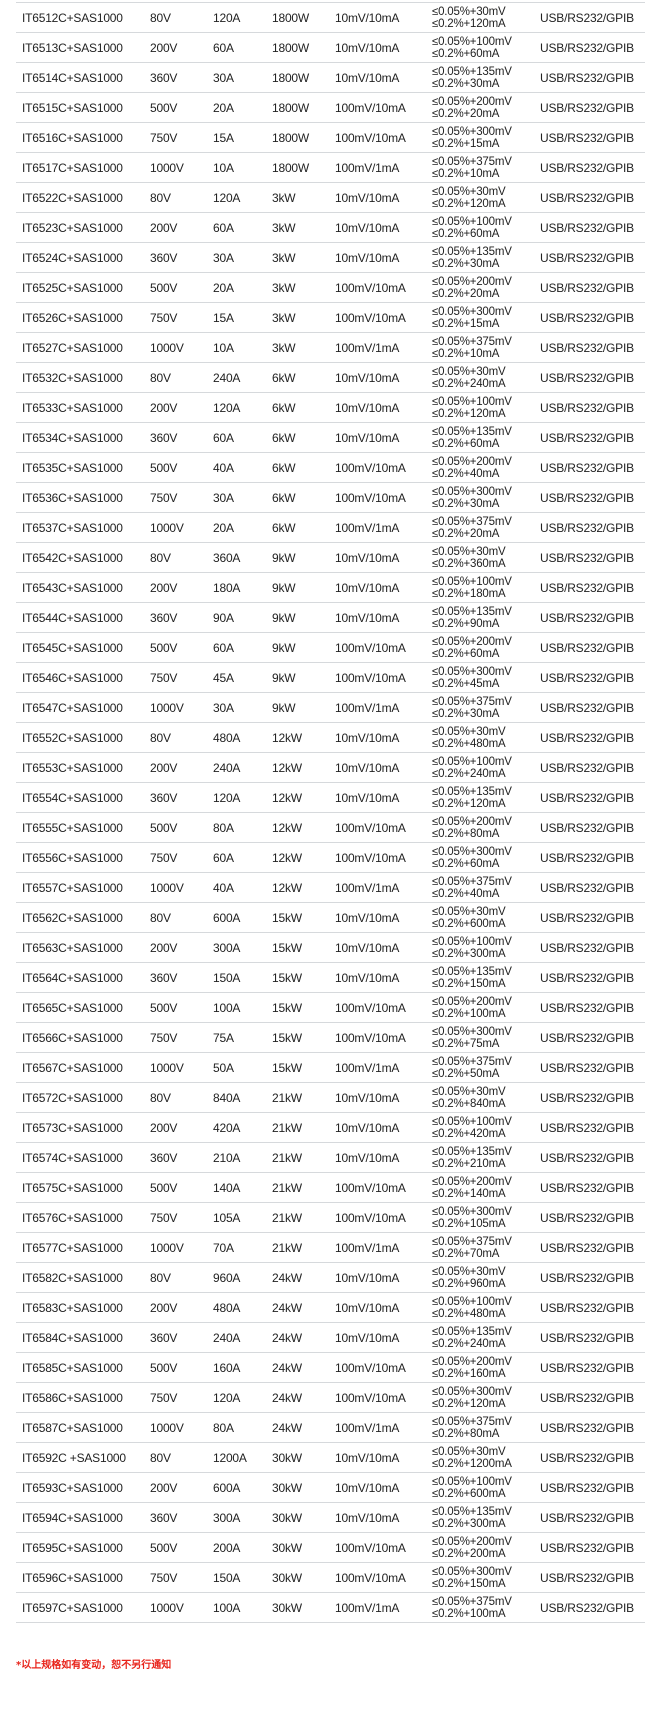 The image size is (661, 1719). Describe the element at coordinates (472, 821) in the screenshot. I see `voltage-accuracy: ≤0.05%+200mV` at that location.